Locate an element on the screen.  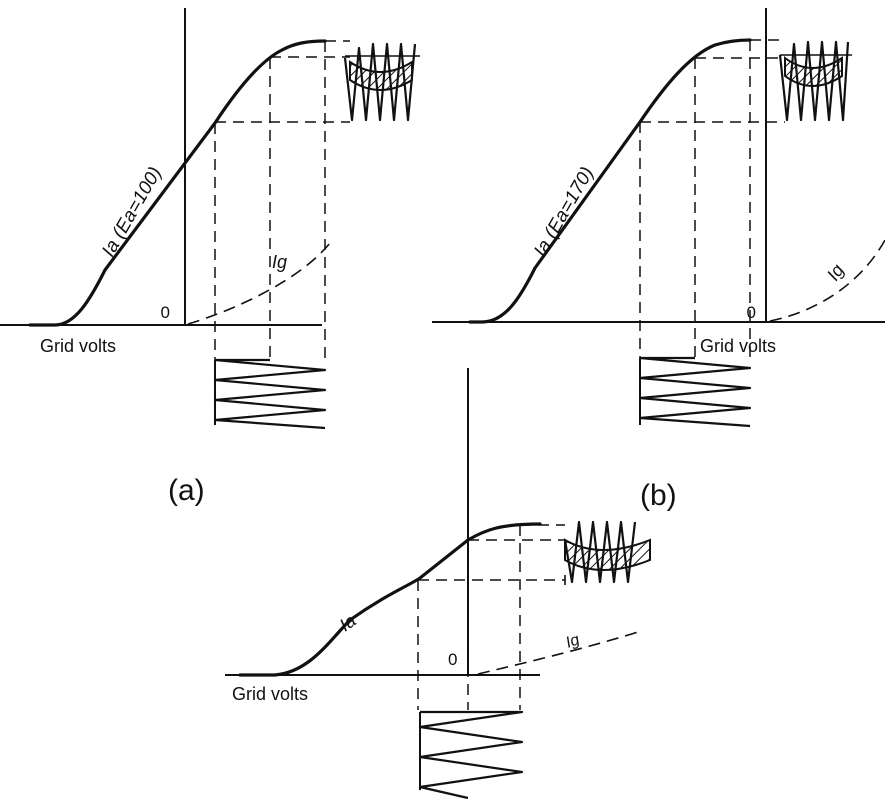
anode-curve-label: Ia (Ea=170) is located at coordinates (564, 212).